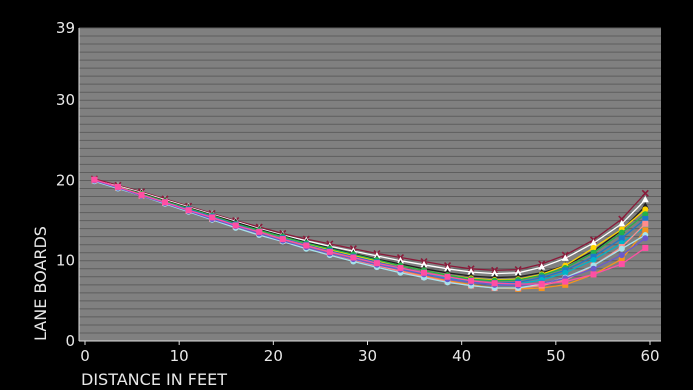  What do you see at coordinates (65, 261) in the screenshot?
I see `y-tick-label: 10` at bounding box center [65, 261].